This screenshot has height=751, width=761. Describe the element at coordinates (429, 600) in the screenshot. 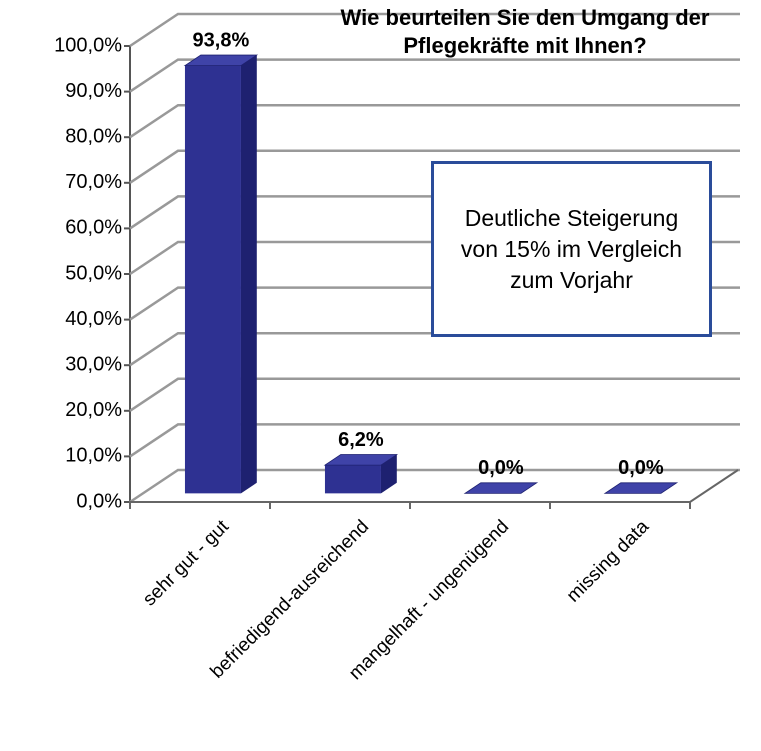

I see `x-tick-label: mangelhaft - ungenügend` at that location.